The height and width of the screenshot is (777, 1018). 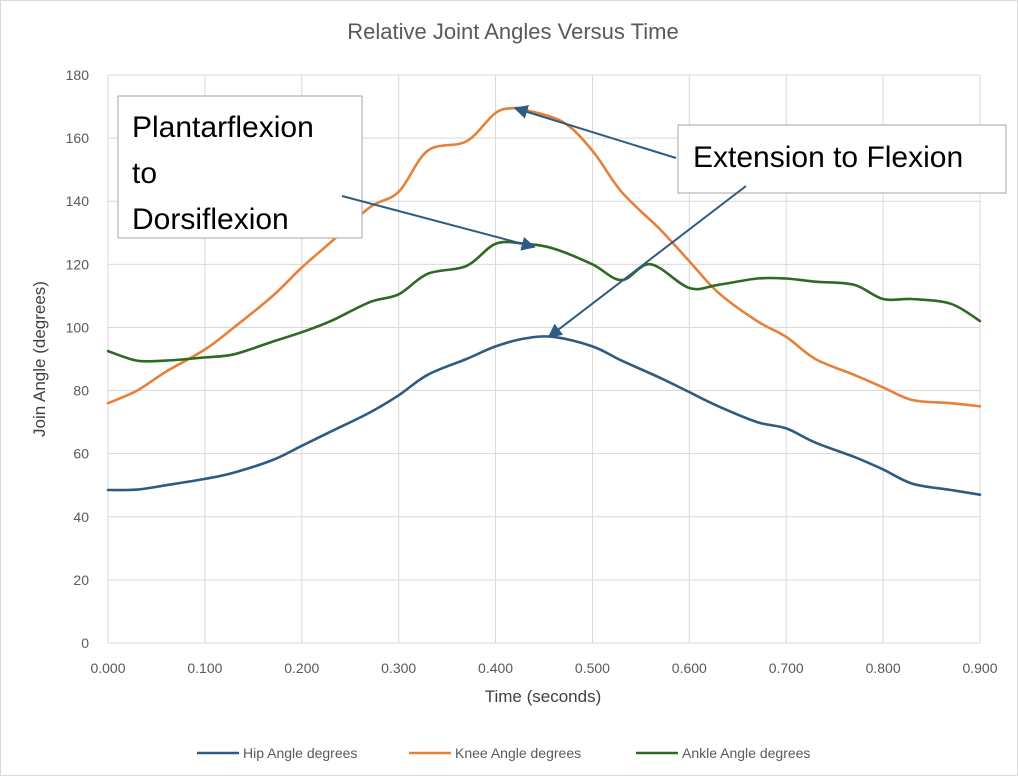 I want to click on legend-label-ankle: Ankle Angle degrees, so click(x=746, y=753).